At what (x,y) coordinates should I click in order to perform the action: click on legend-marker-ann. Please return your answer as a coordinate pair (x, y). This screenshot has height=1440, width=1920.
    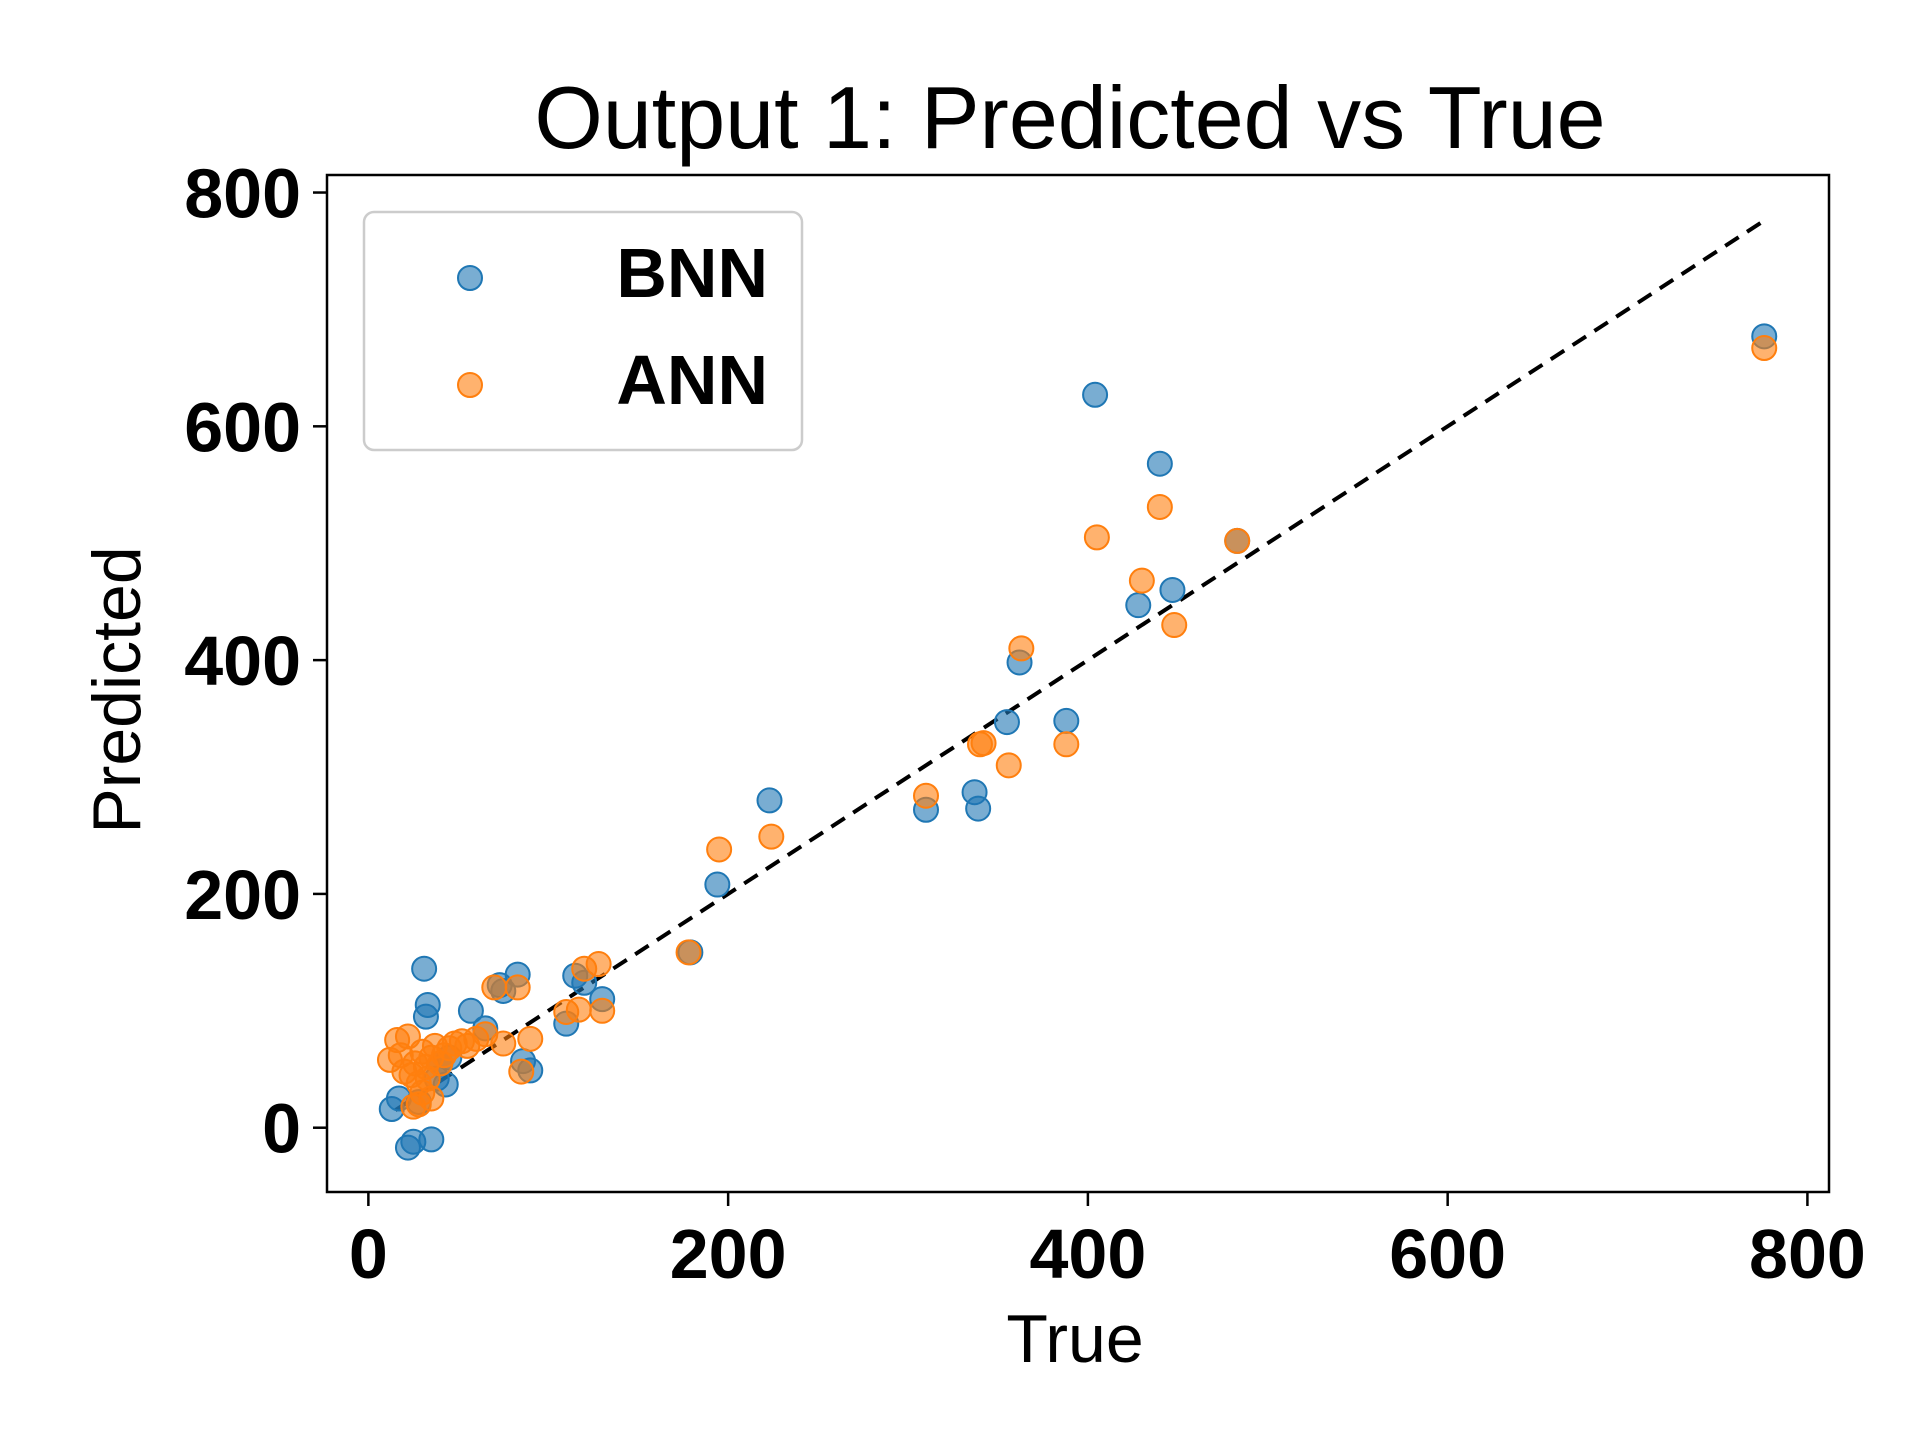
    Looking at the image, I should click on (470, 385).